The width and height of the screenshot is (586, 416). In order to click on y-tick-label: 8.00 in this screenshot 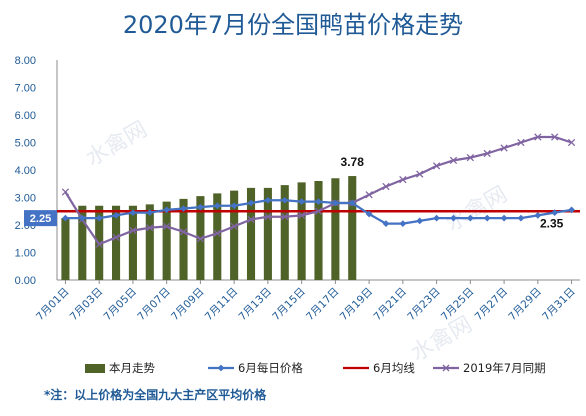, I will do `click(25, 61)`.